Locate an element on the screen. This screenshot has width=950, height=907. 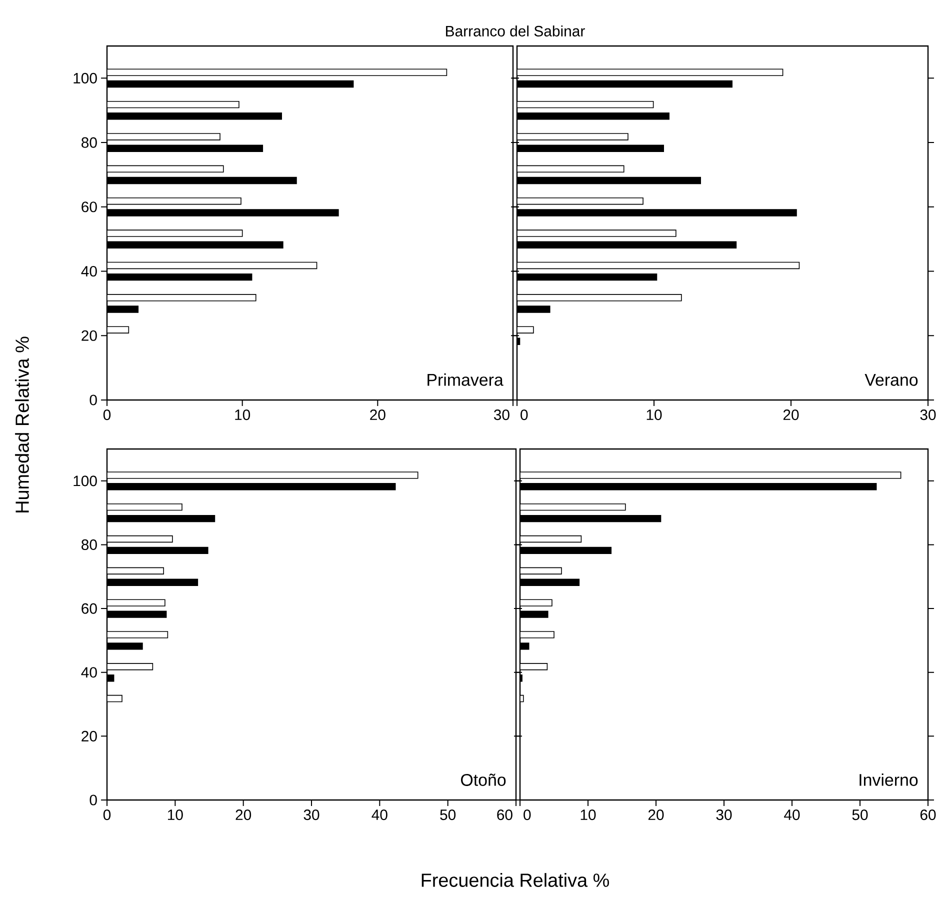
annotation: Primavera is located at coordinates (466, 379).